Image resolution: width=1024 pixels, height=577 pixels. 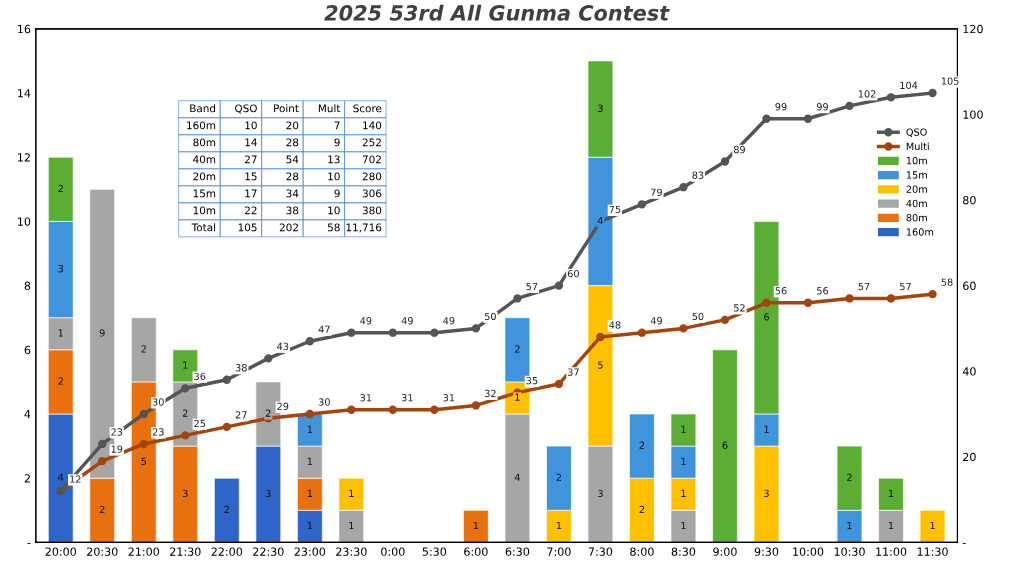 What do you see at coordinates (969, 200) in the screenshot?
I see `y2-tick-label: 80` at bounding box center [969, 200].